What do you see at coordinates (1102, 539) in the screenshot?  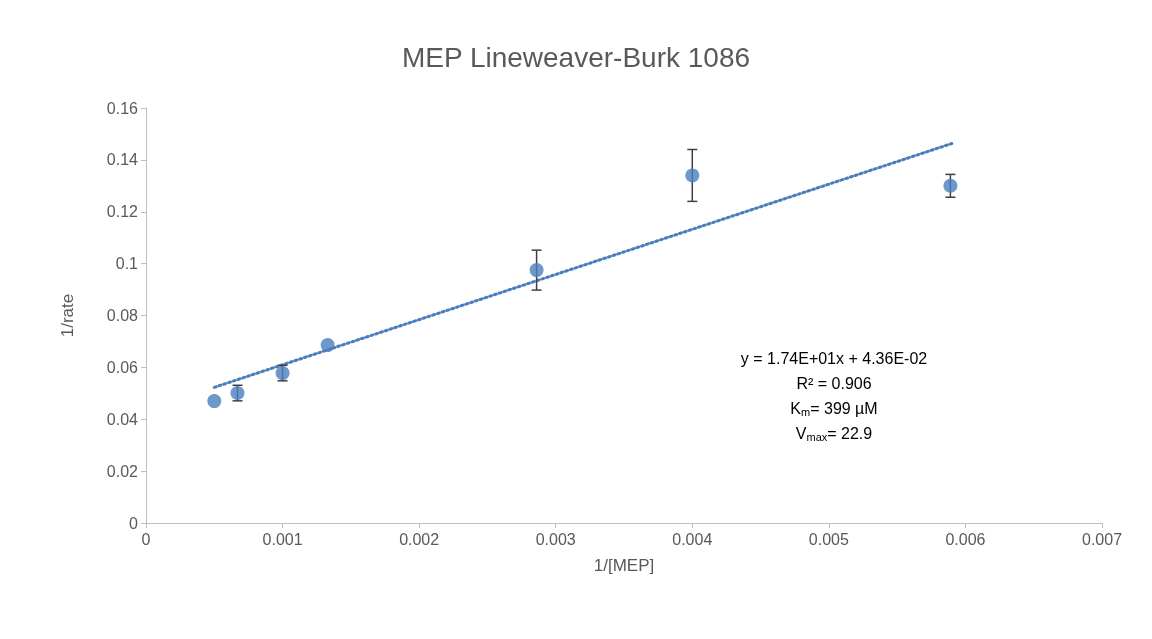 I see `x-tick-label: 0.007` at bounding box center [1102, 539].